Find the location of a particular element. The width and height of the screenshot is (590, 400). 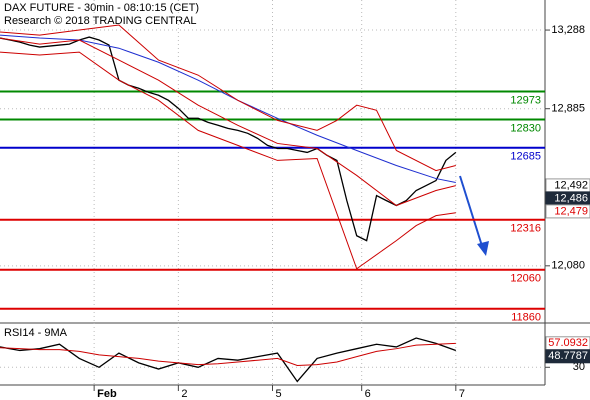

forecast-arrowhead is located at coordinates (483, 248).